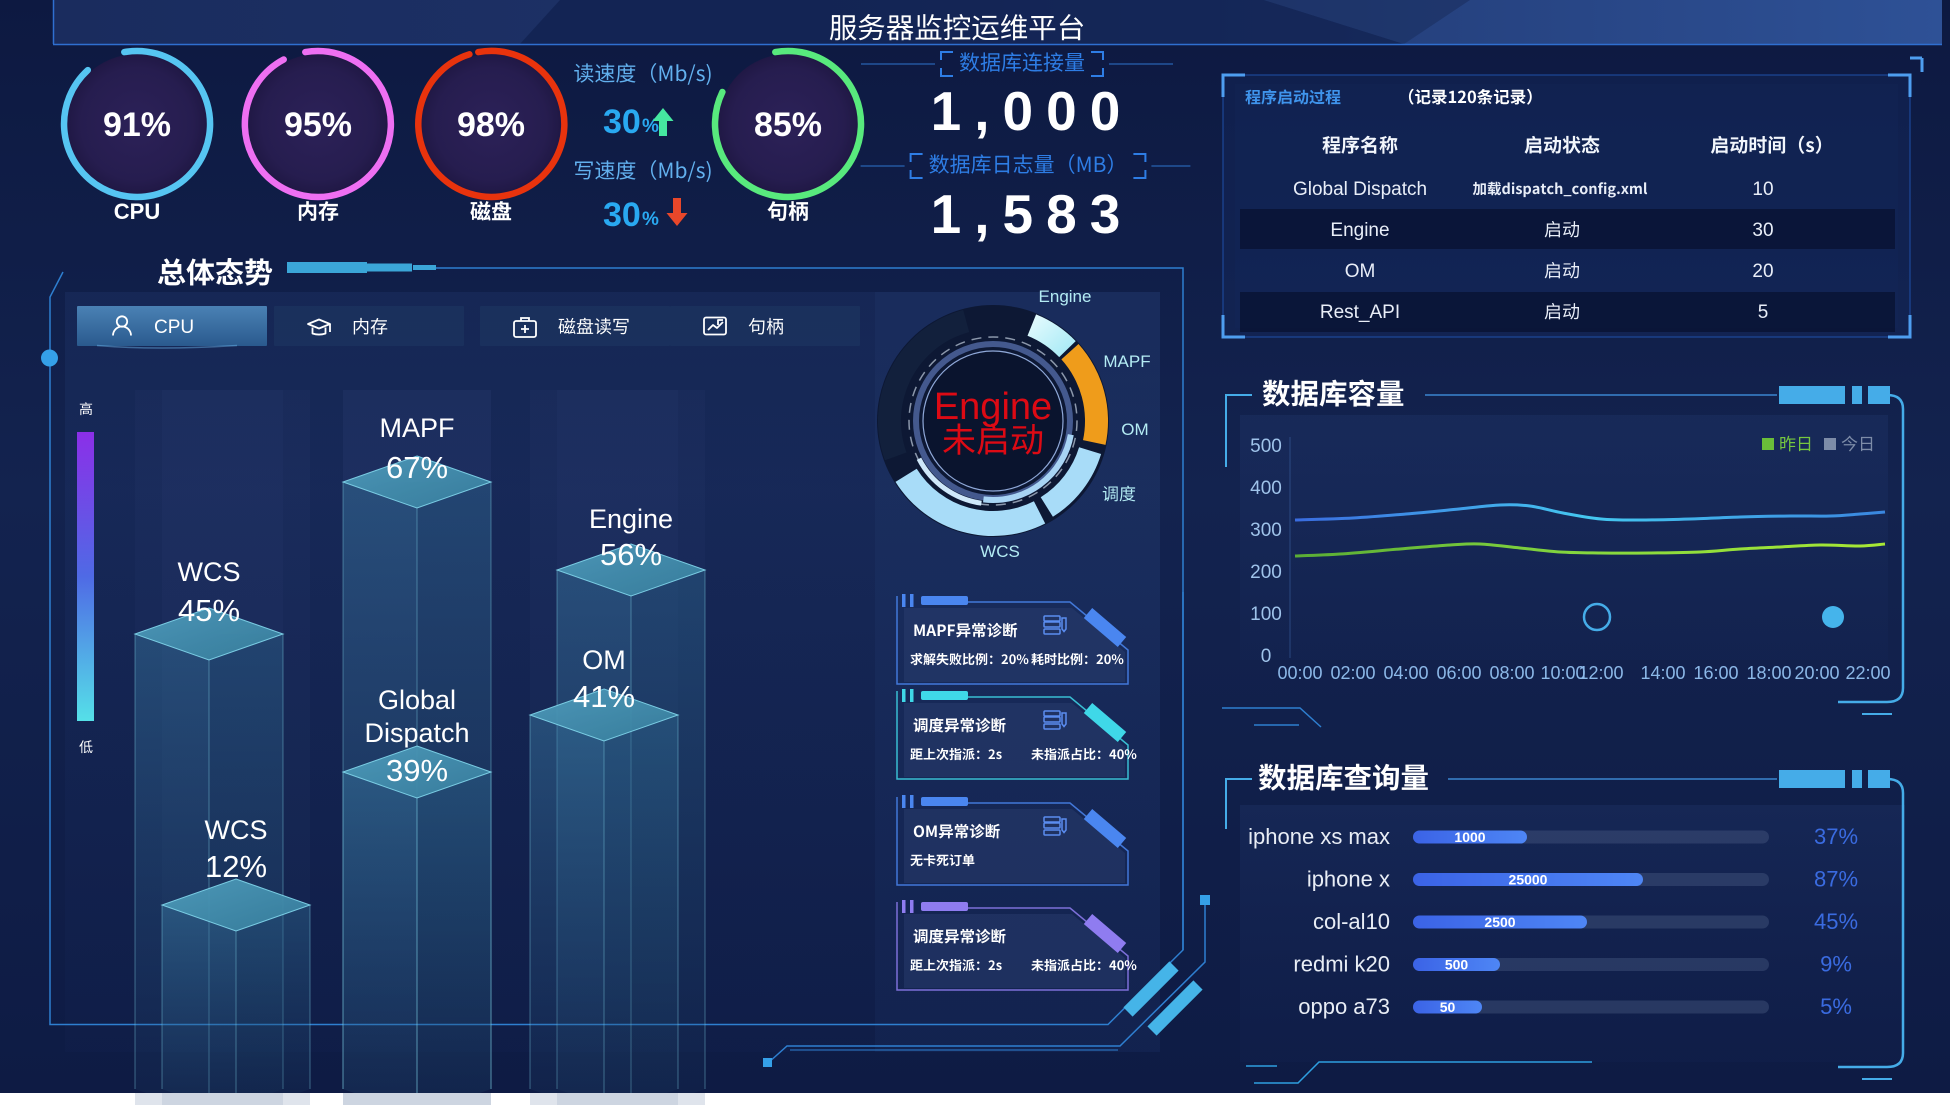  I want to click on svg-text: 0, so click(1266, 656).